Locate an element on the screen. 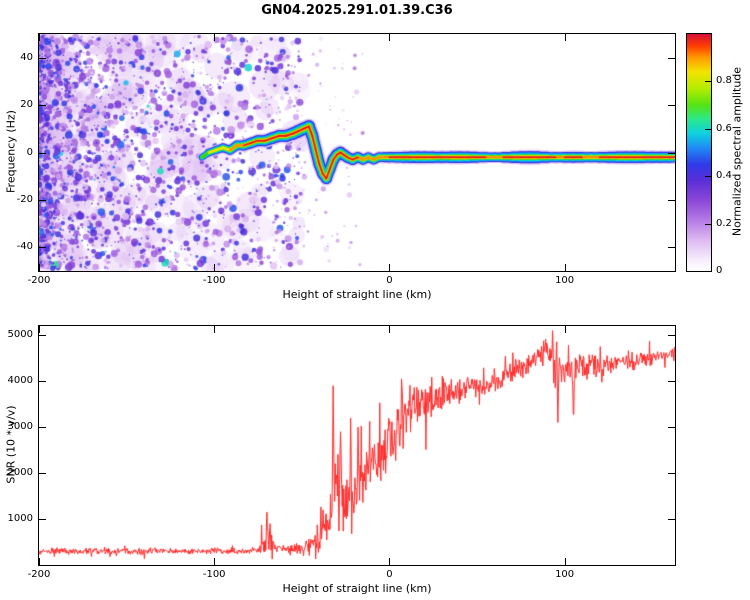 The height and width of the screenshot is (600, 750). spectrogram-y-tick-label: 40 is located at coordinates (26, 57).